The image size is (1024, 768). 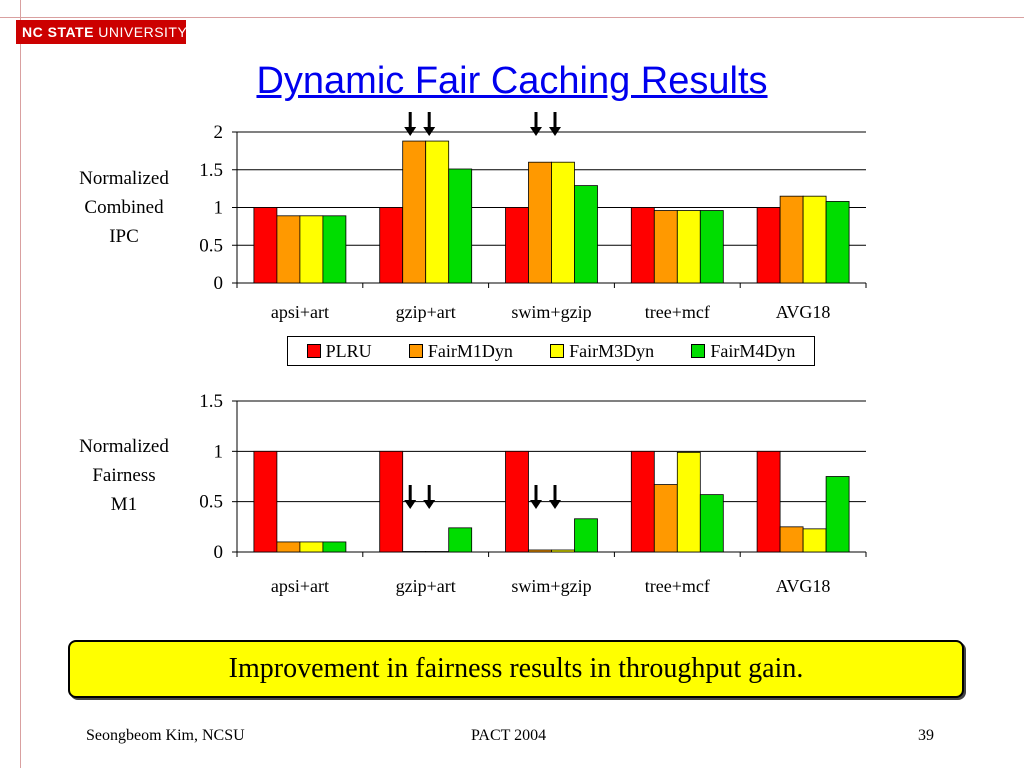 I want to click on y-tick-label: 2, so click(x=219, y=132).